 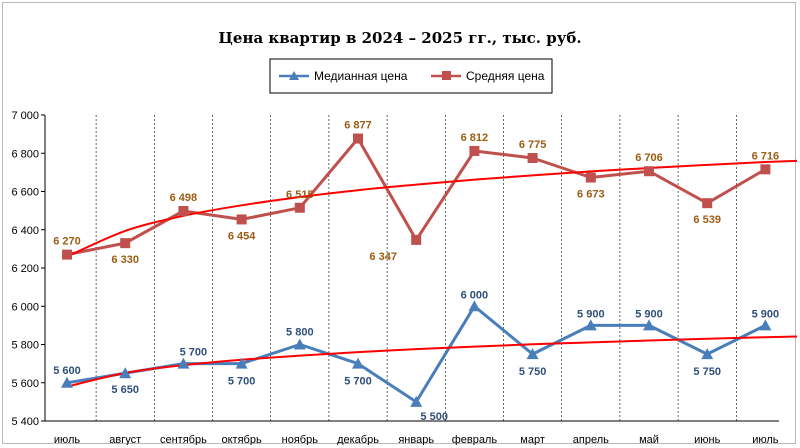 What do you see at coordinates (358, 439) in the screenshot?
I see `x-tick-label: декабрь` at bounding box center [358, 439].